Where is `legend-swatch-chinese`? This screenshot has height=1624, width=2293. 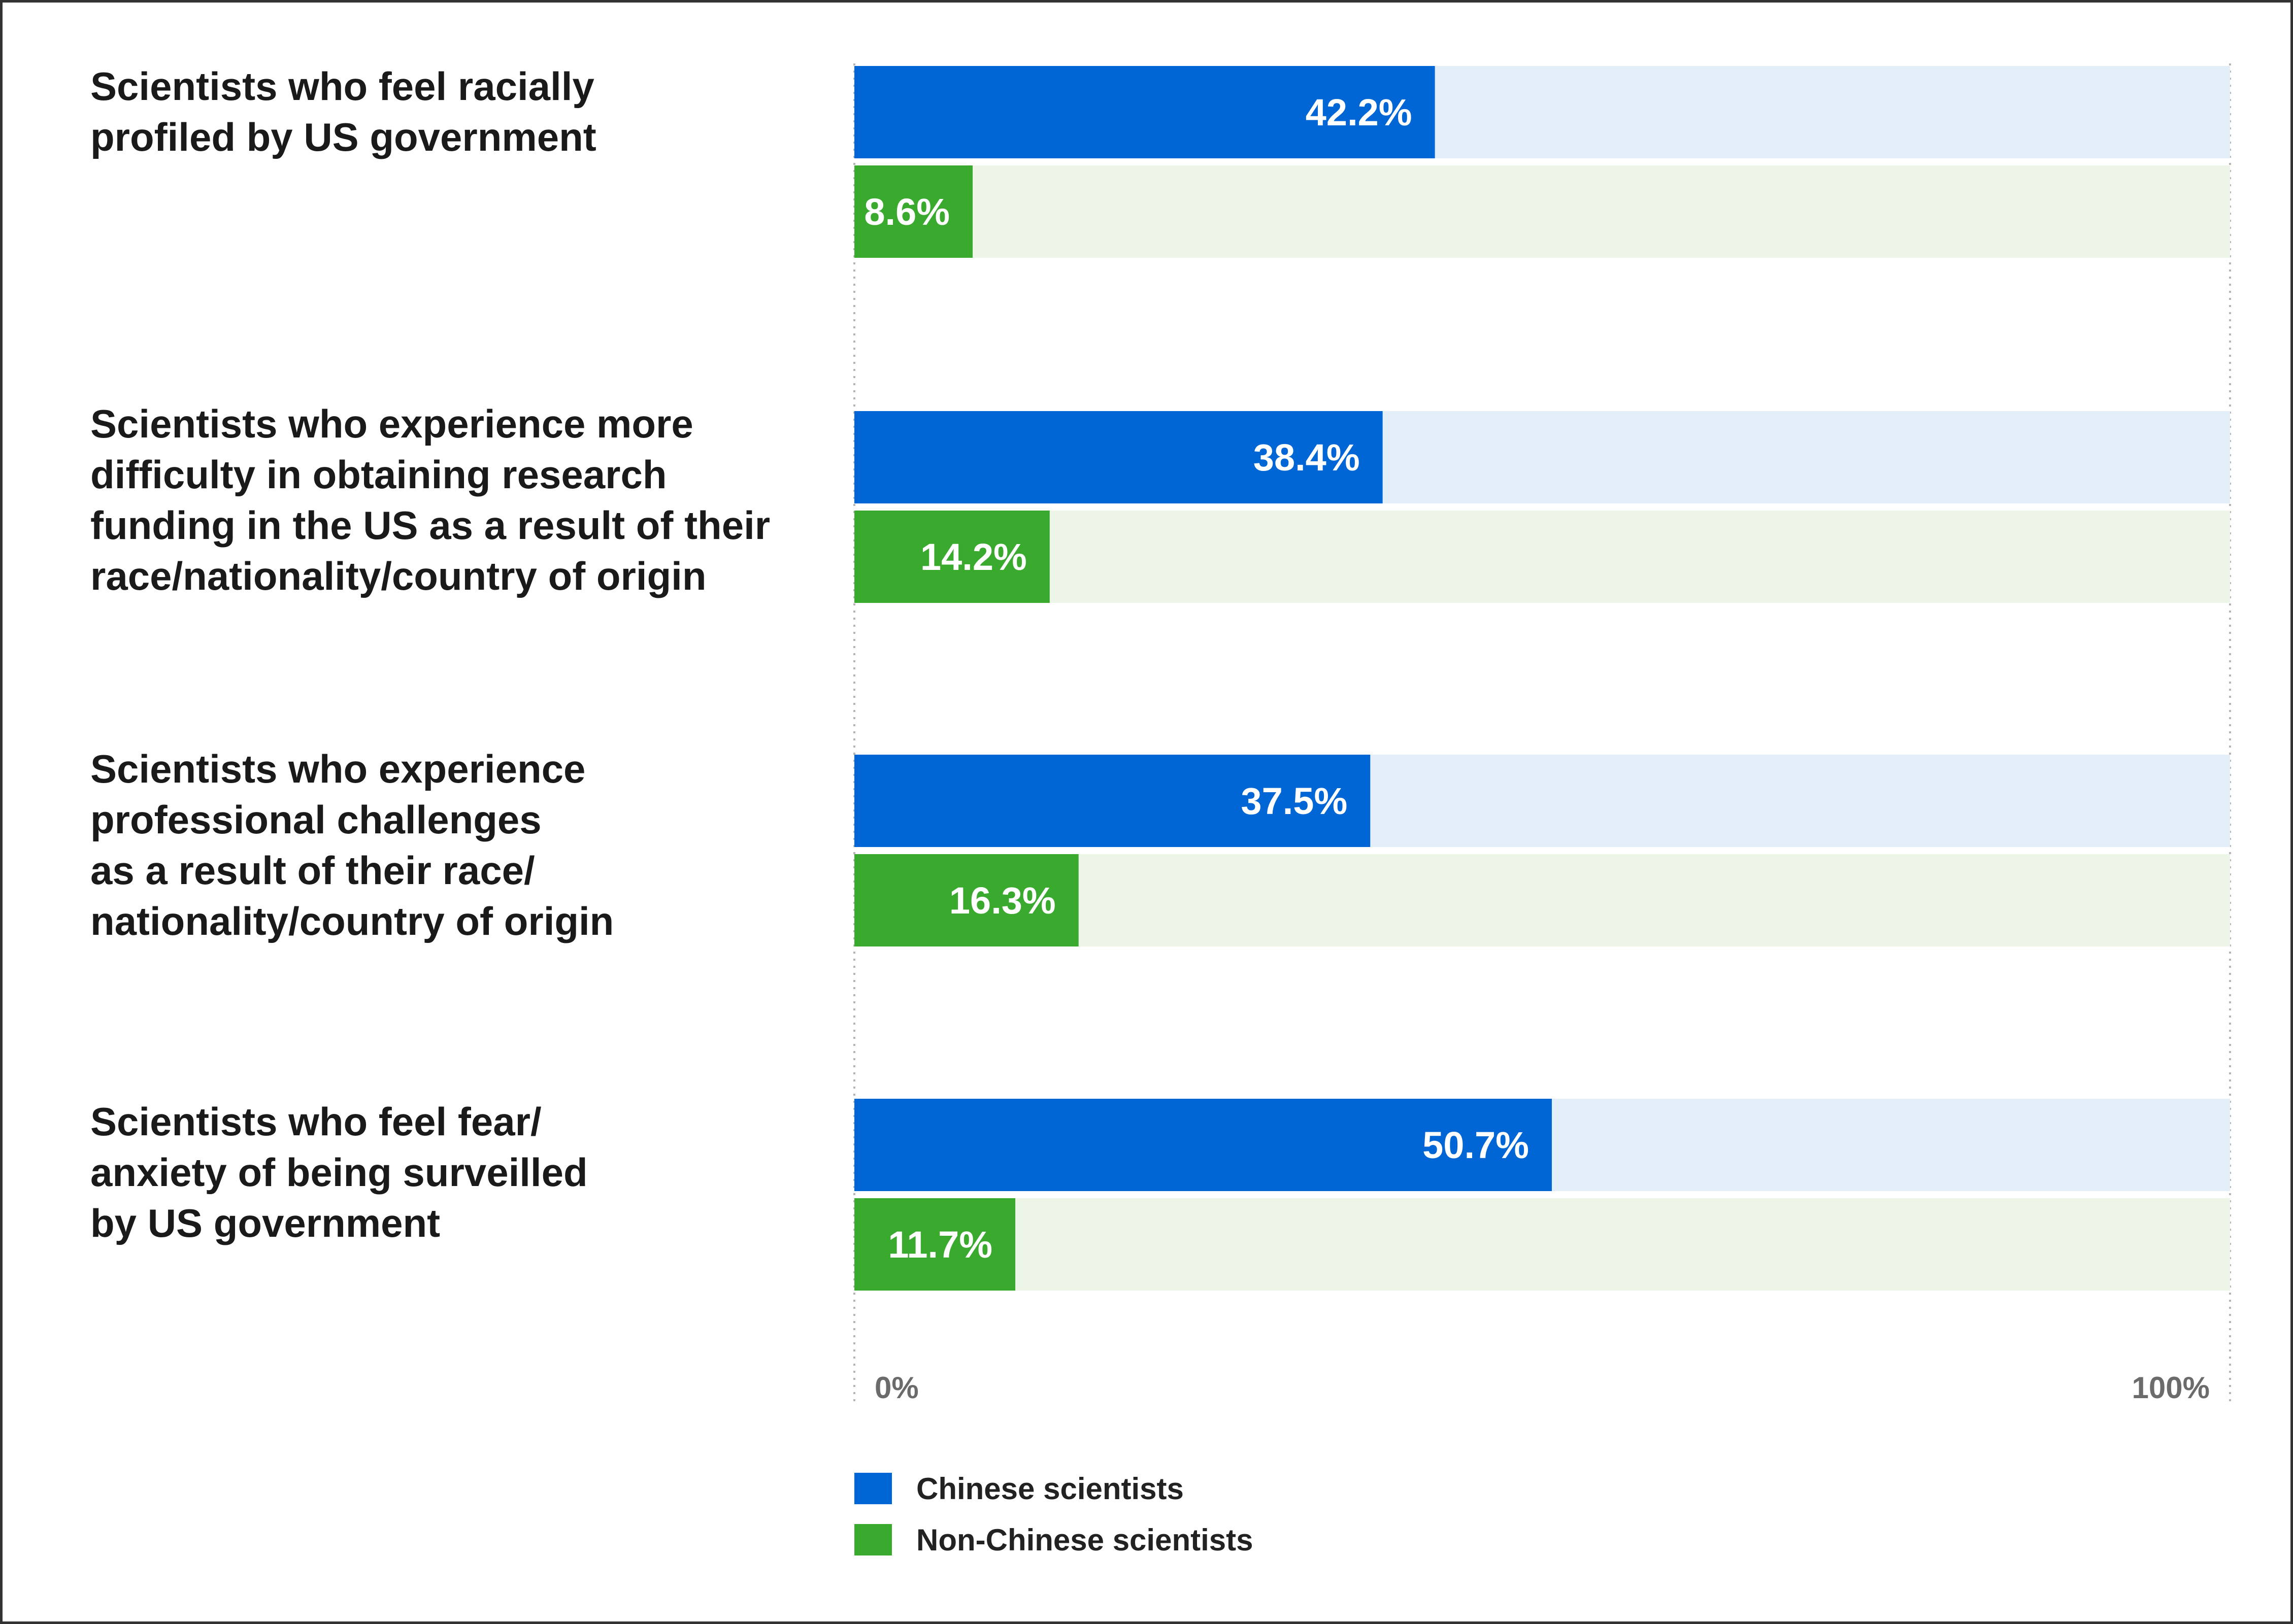 legend-swatch-chinese is located at coordinates (873, 1488).